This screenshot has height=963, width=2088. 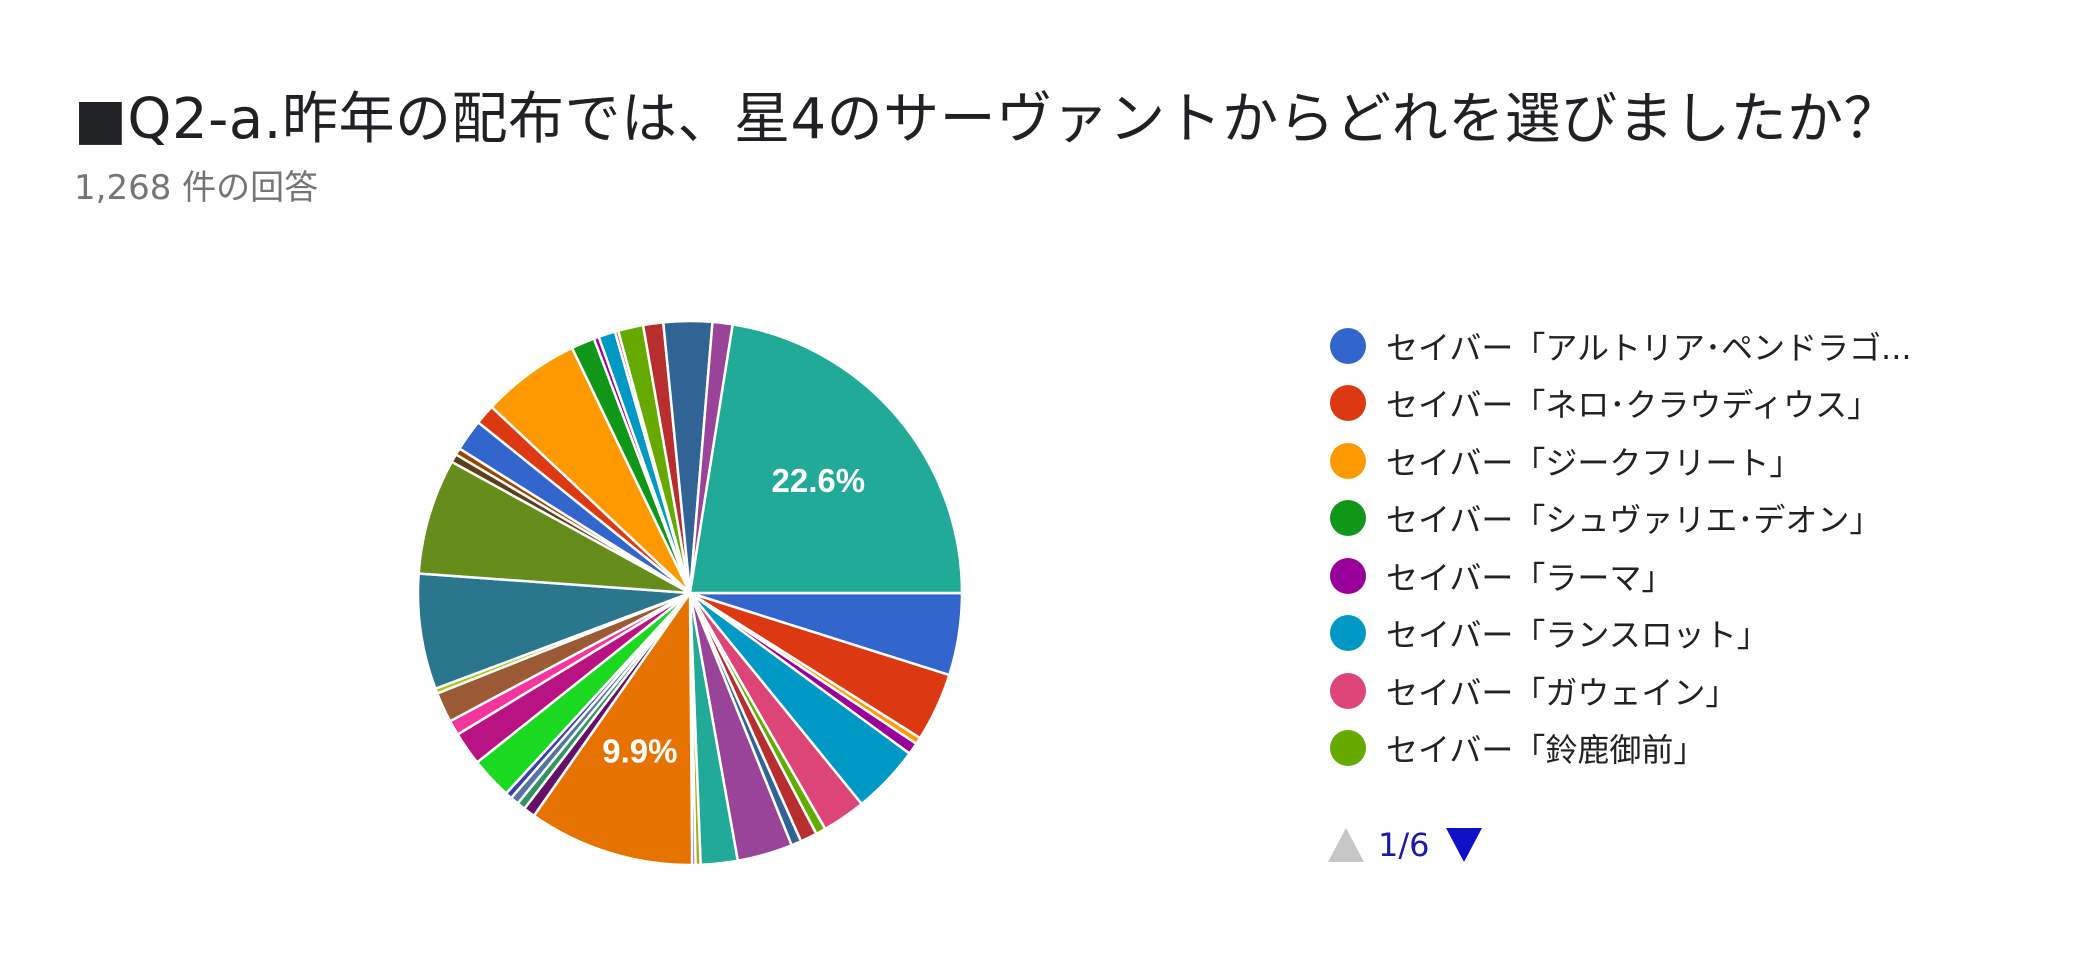 I want to click on legend-label: セイバー「ジークフリート」, so click(x=1594, y=462).